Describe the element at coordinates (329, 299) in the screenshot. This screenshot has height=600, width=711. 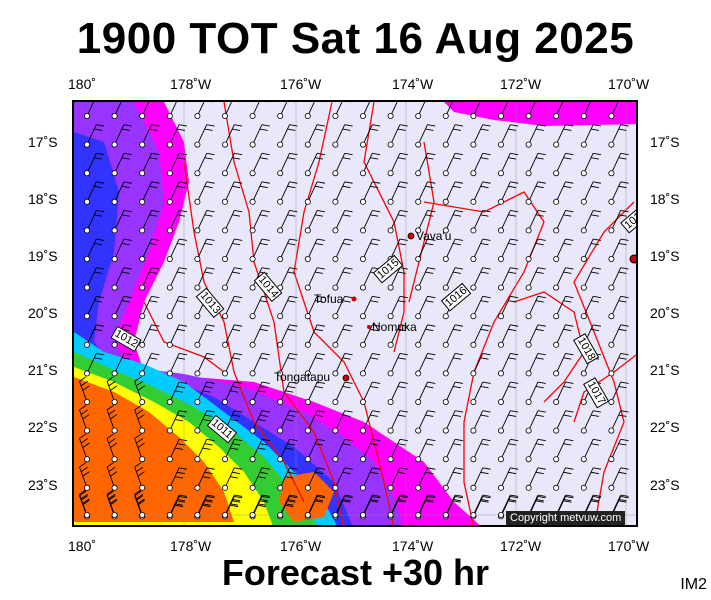
I see `place-label-tofua: Tofua` at that location.